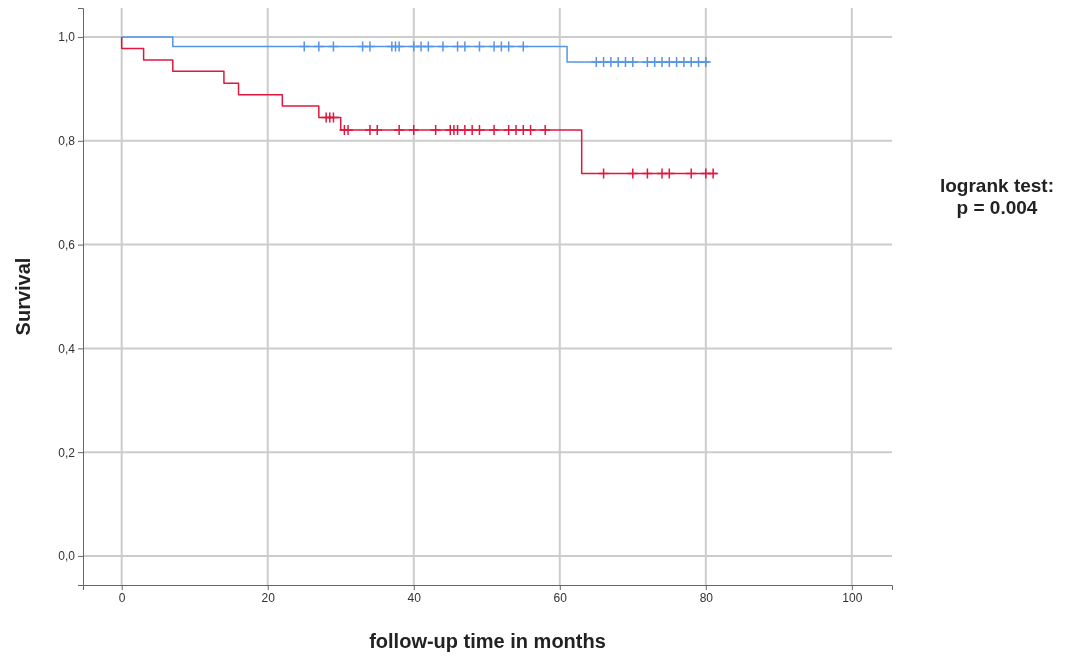 The height and width of the screenshot is (656, 1079). I want to click on y-tick-label: 0,8, so click(67, 141).